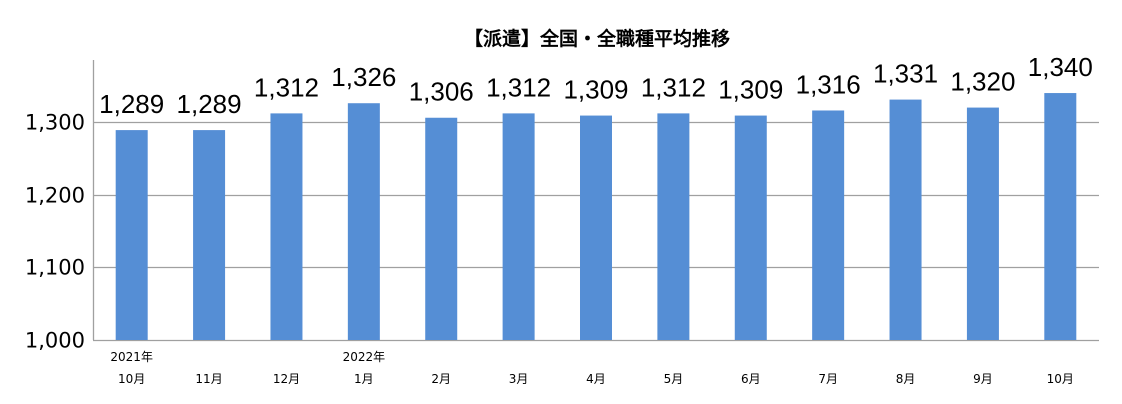 The image size is (1122, 404). What do you see at coordinates (441, 92) in the screenshot?
I see `data-label: 1,306` at bounding box center [441, 92].